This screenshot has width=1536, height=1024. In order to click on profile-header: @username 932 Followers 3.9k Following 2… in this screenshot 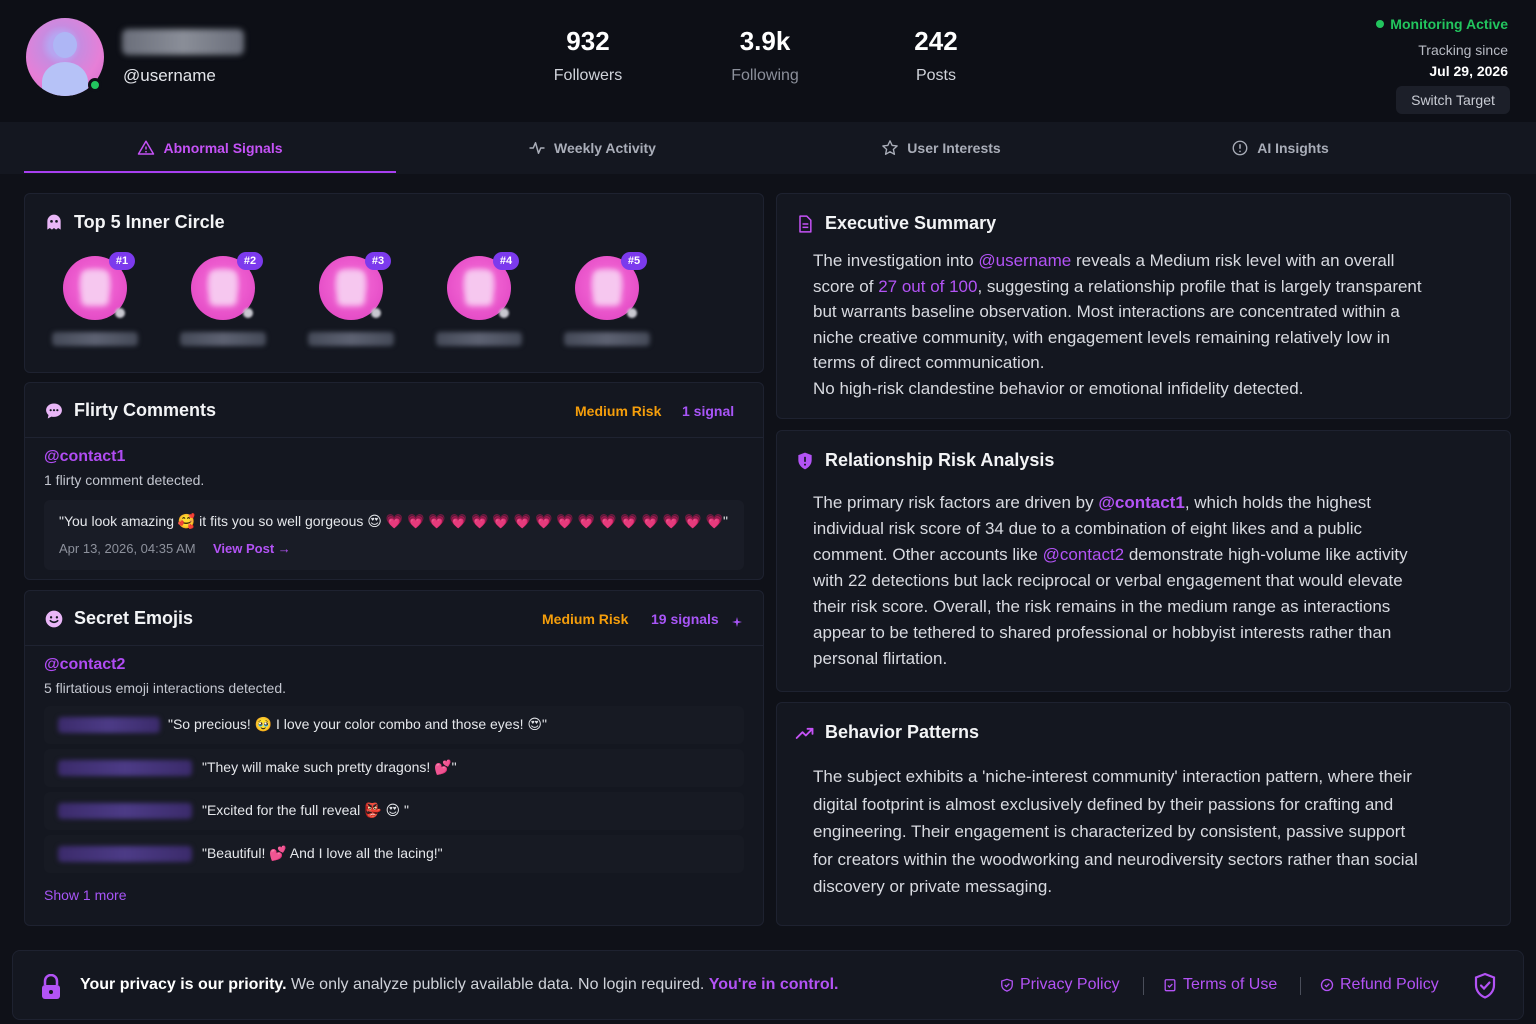, I will do `click(768, 61)`.